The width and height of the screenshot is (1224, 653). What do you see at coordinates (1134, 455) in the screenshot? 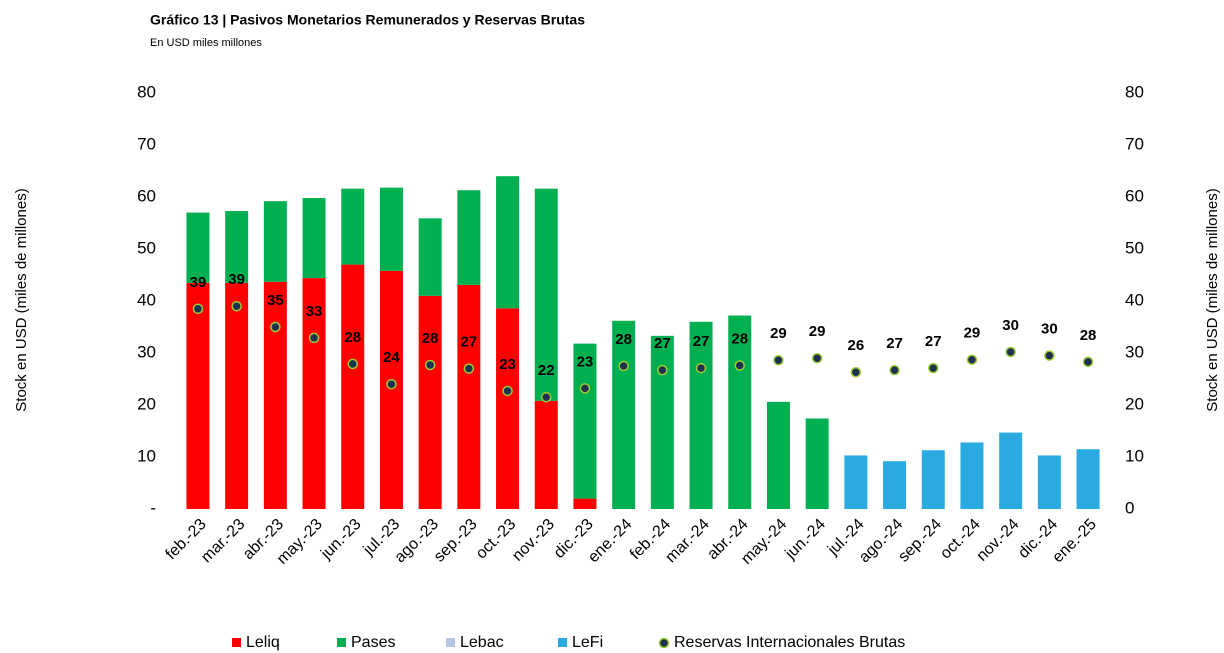
I see `y2-tick-label: 10` at bounding box center [1134, 455].